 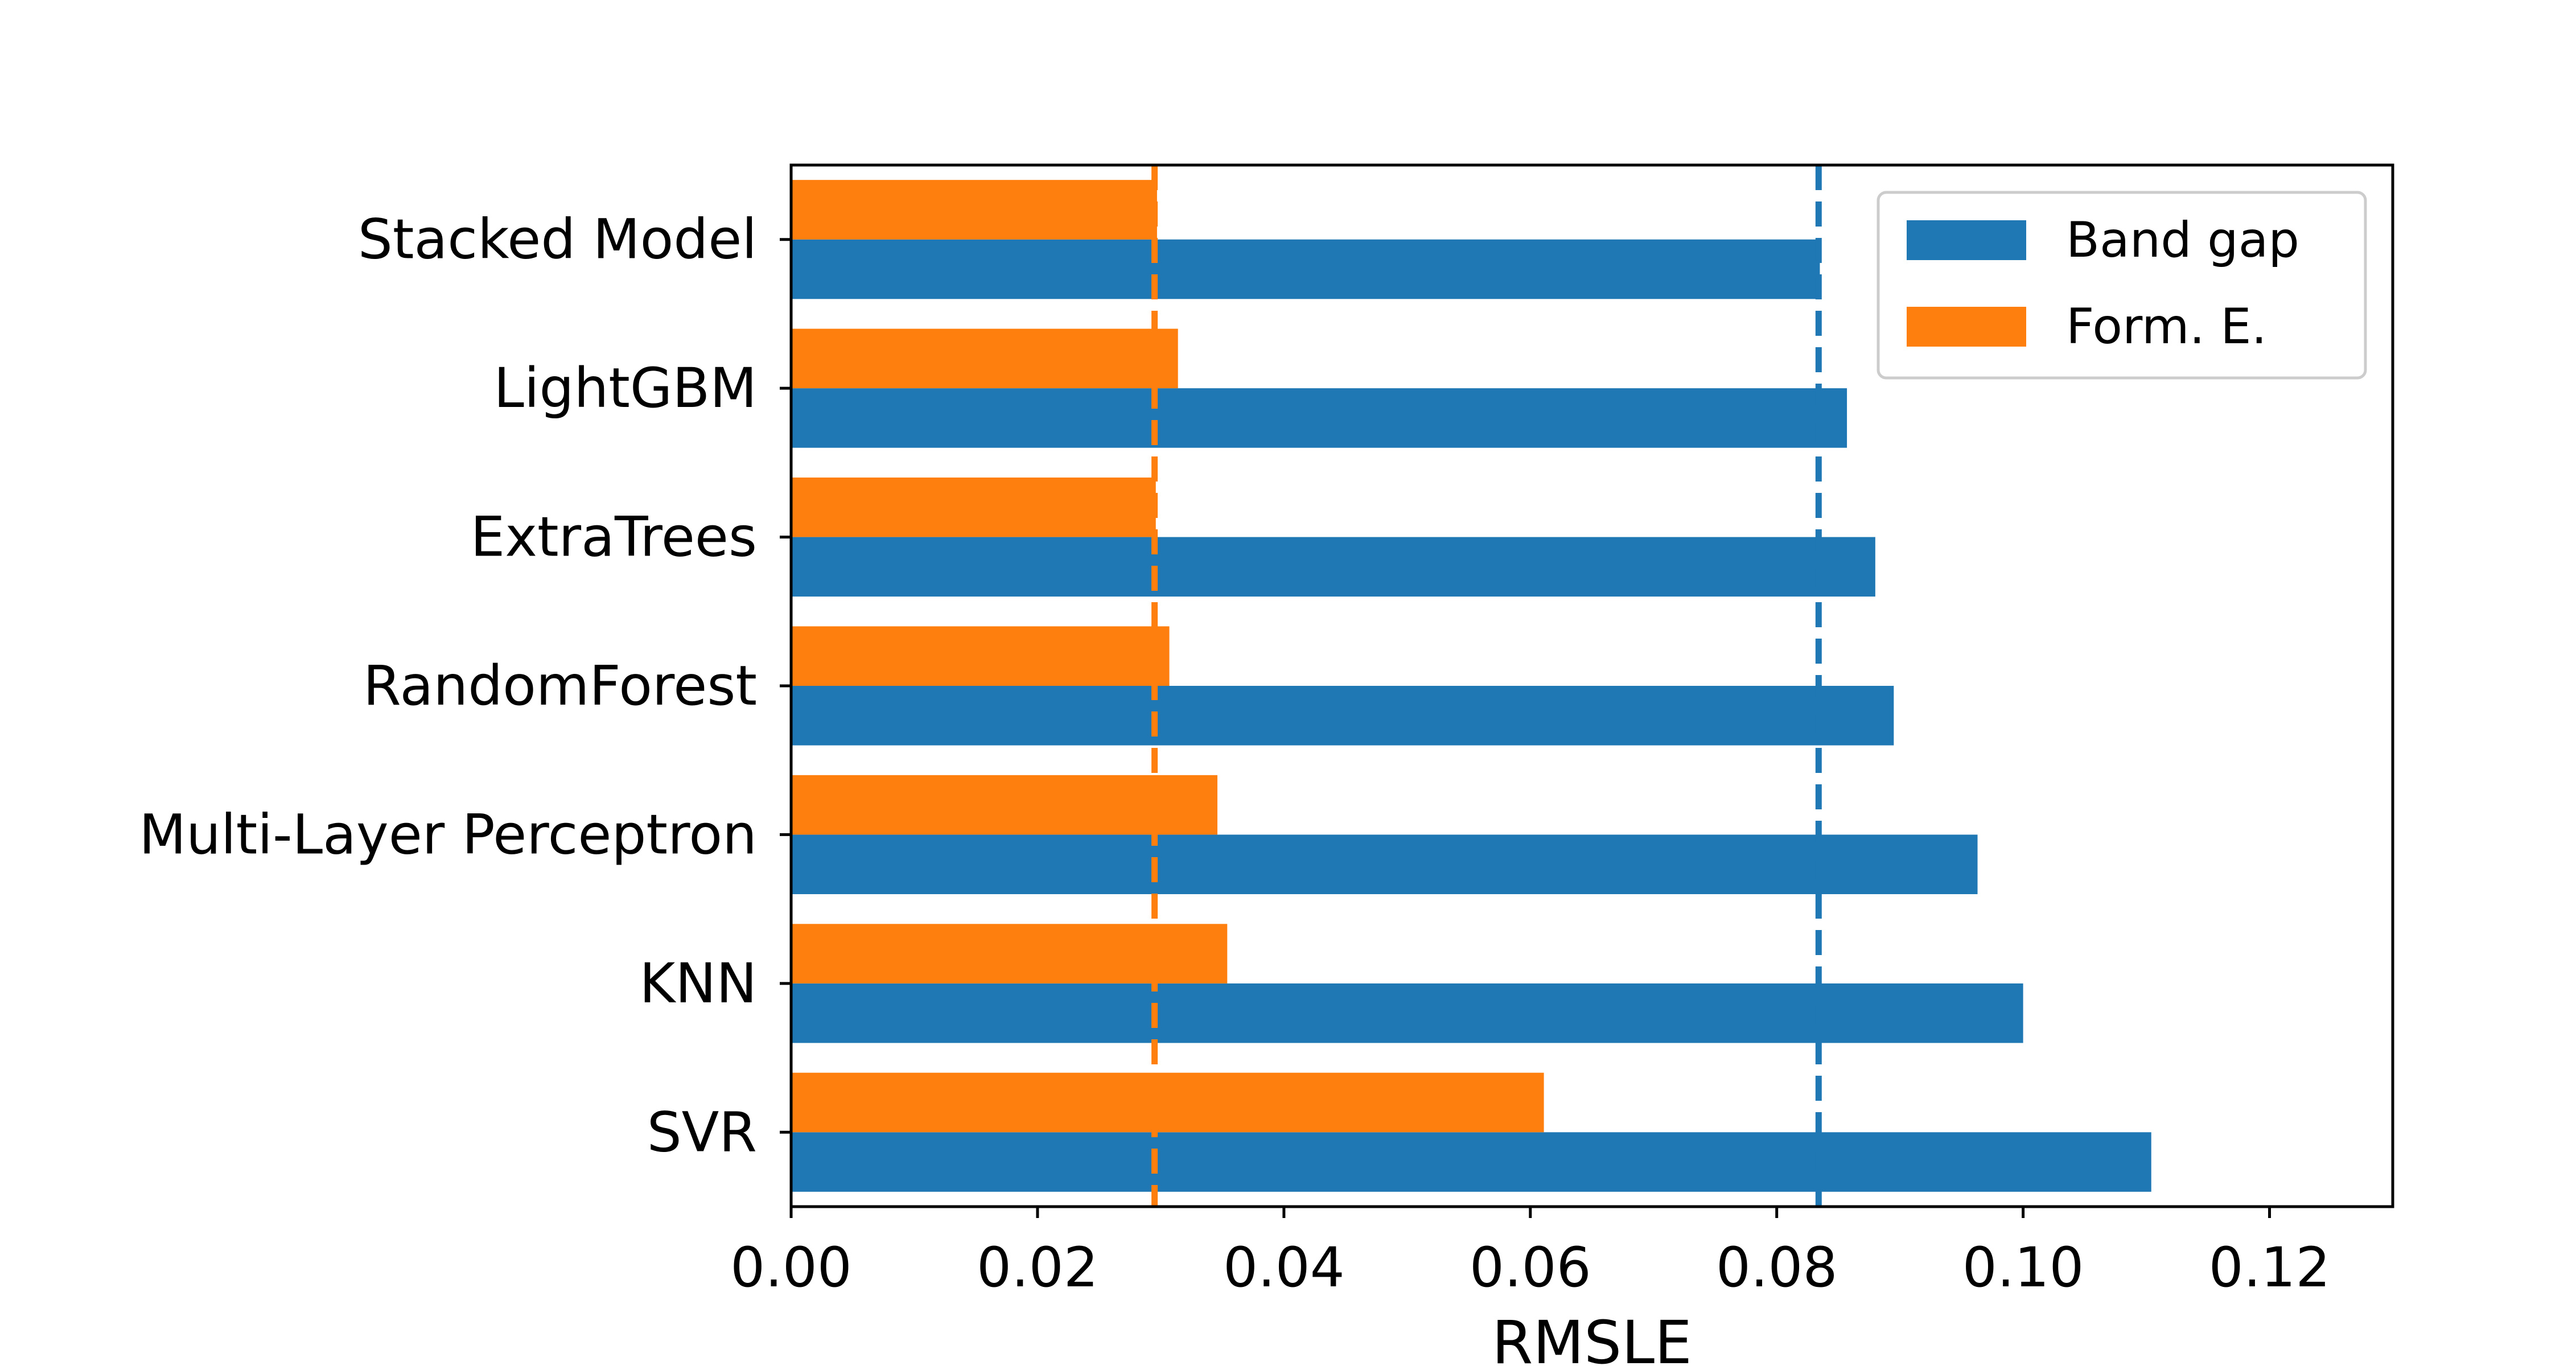 What do you see at coordinates (625, 388) in the screenshot?
I see `y-tick-label: LightGBM` at bounding box center [625, 388].